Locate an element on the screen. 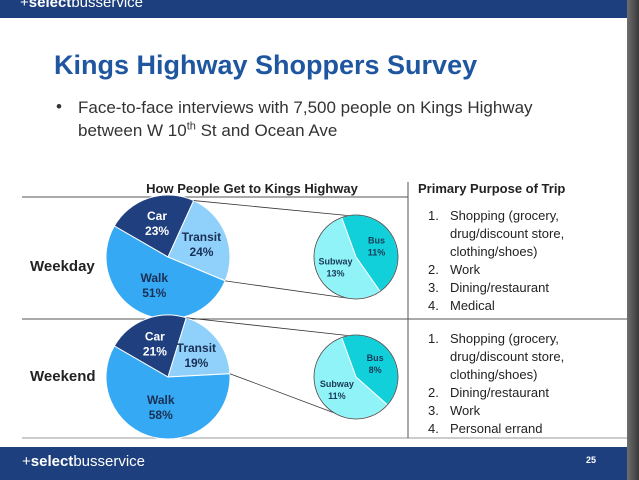 This screenshot has width=639, height=480. purpose-item: 3. Dining/restaurant is located at coordinates (524, 288).